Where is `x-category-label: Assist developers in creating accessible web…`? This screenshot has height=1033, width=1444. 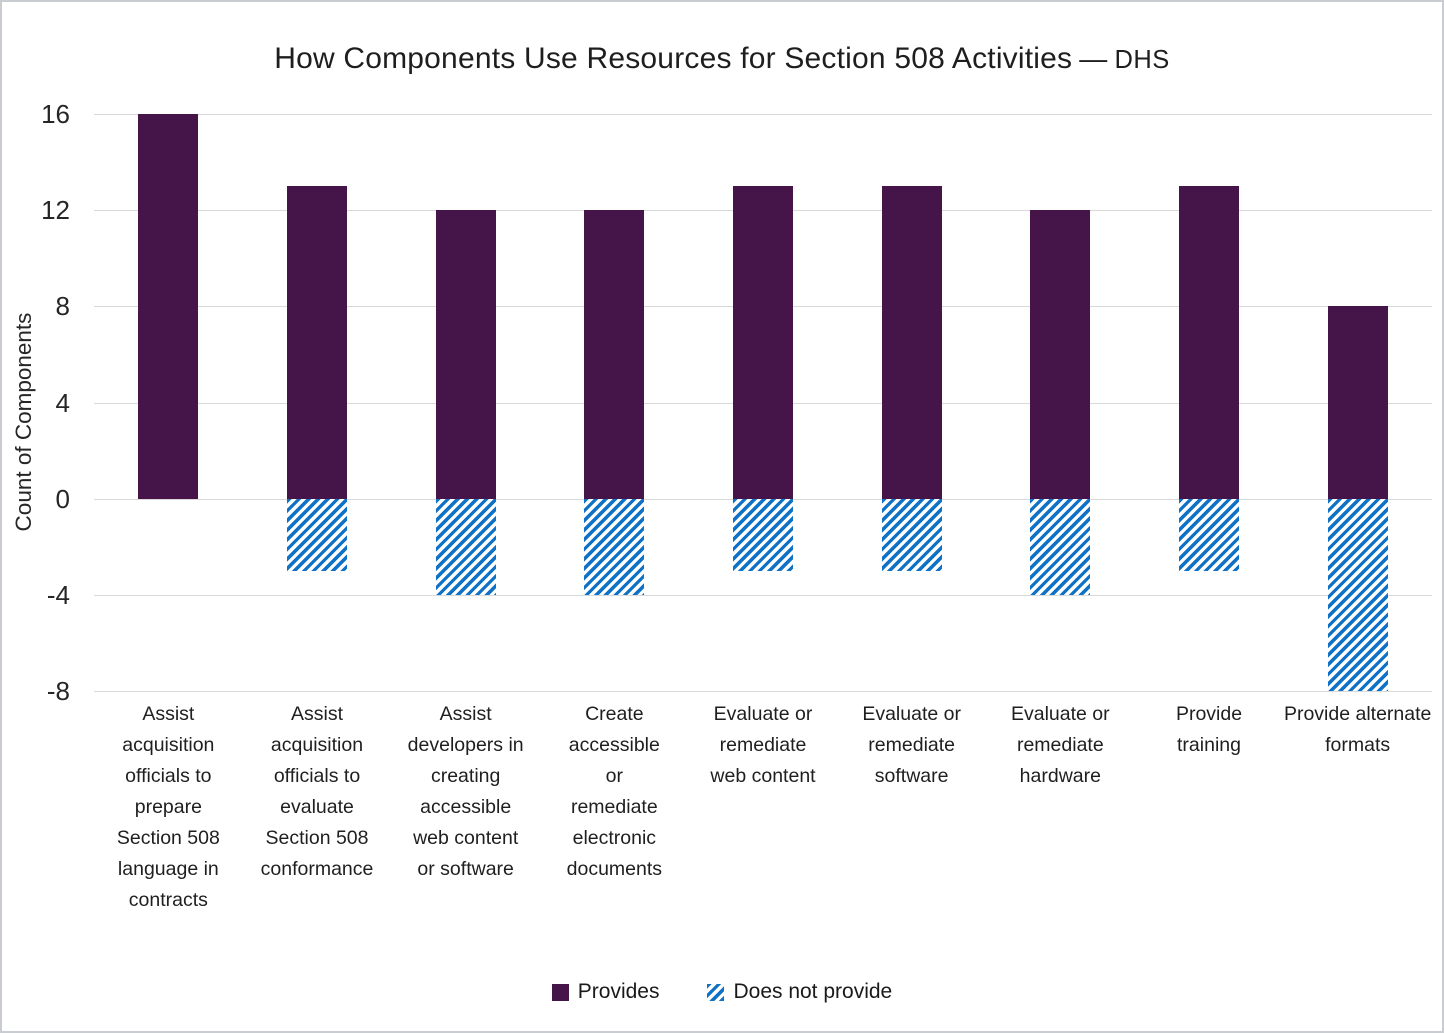
x-category-label: Assist developers in creating accessible web… is located at coordinates (465, 791).